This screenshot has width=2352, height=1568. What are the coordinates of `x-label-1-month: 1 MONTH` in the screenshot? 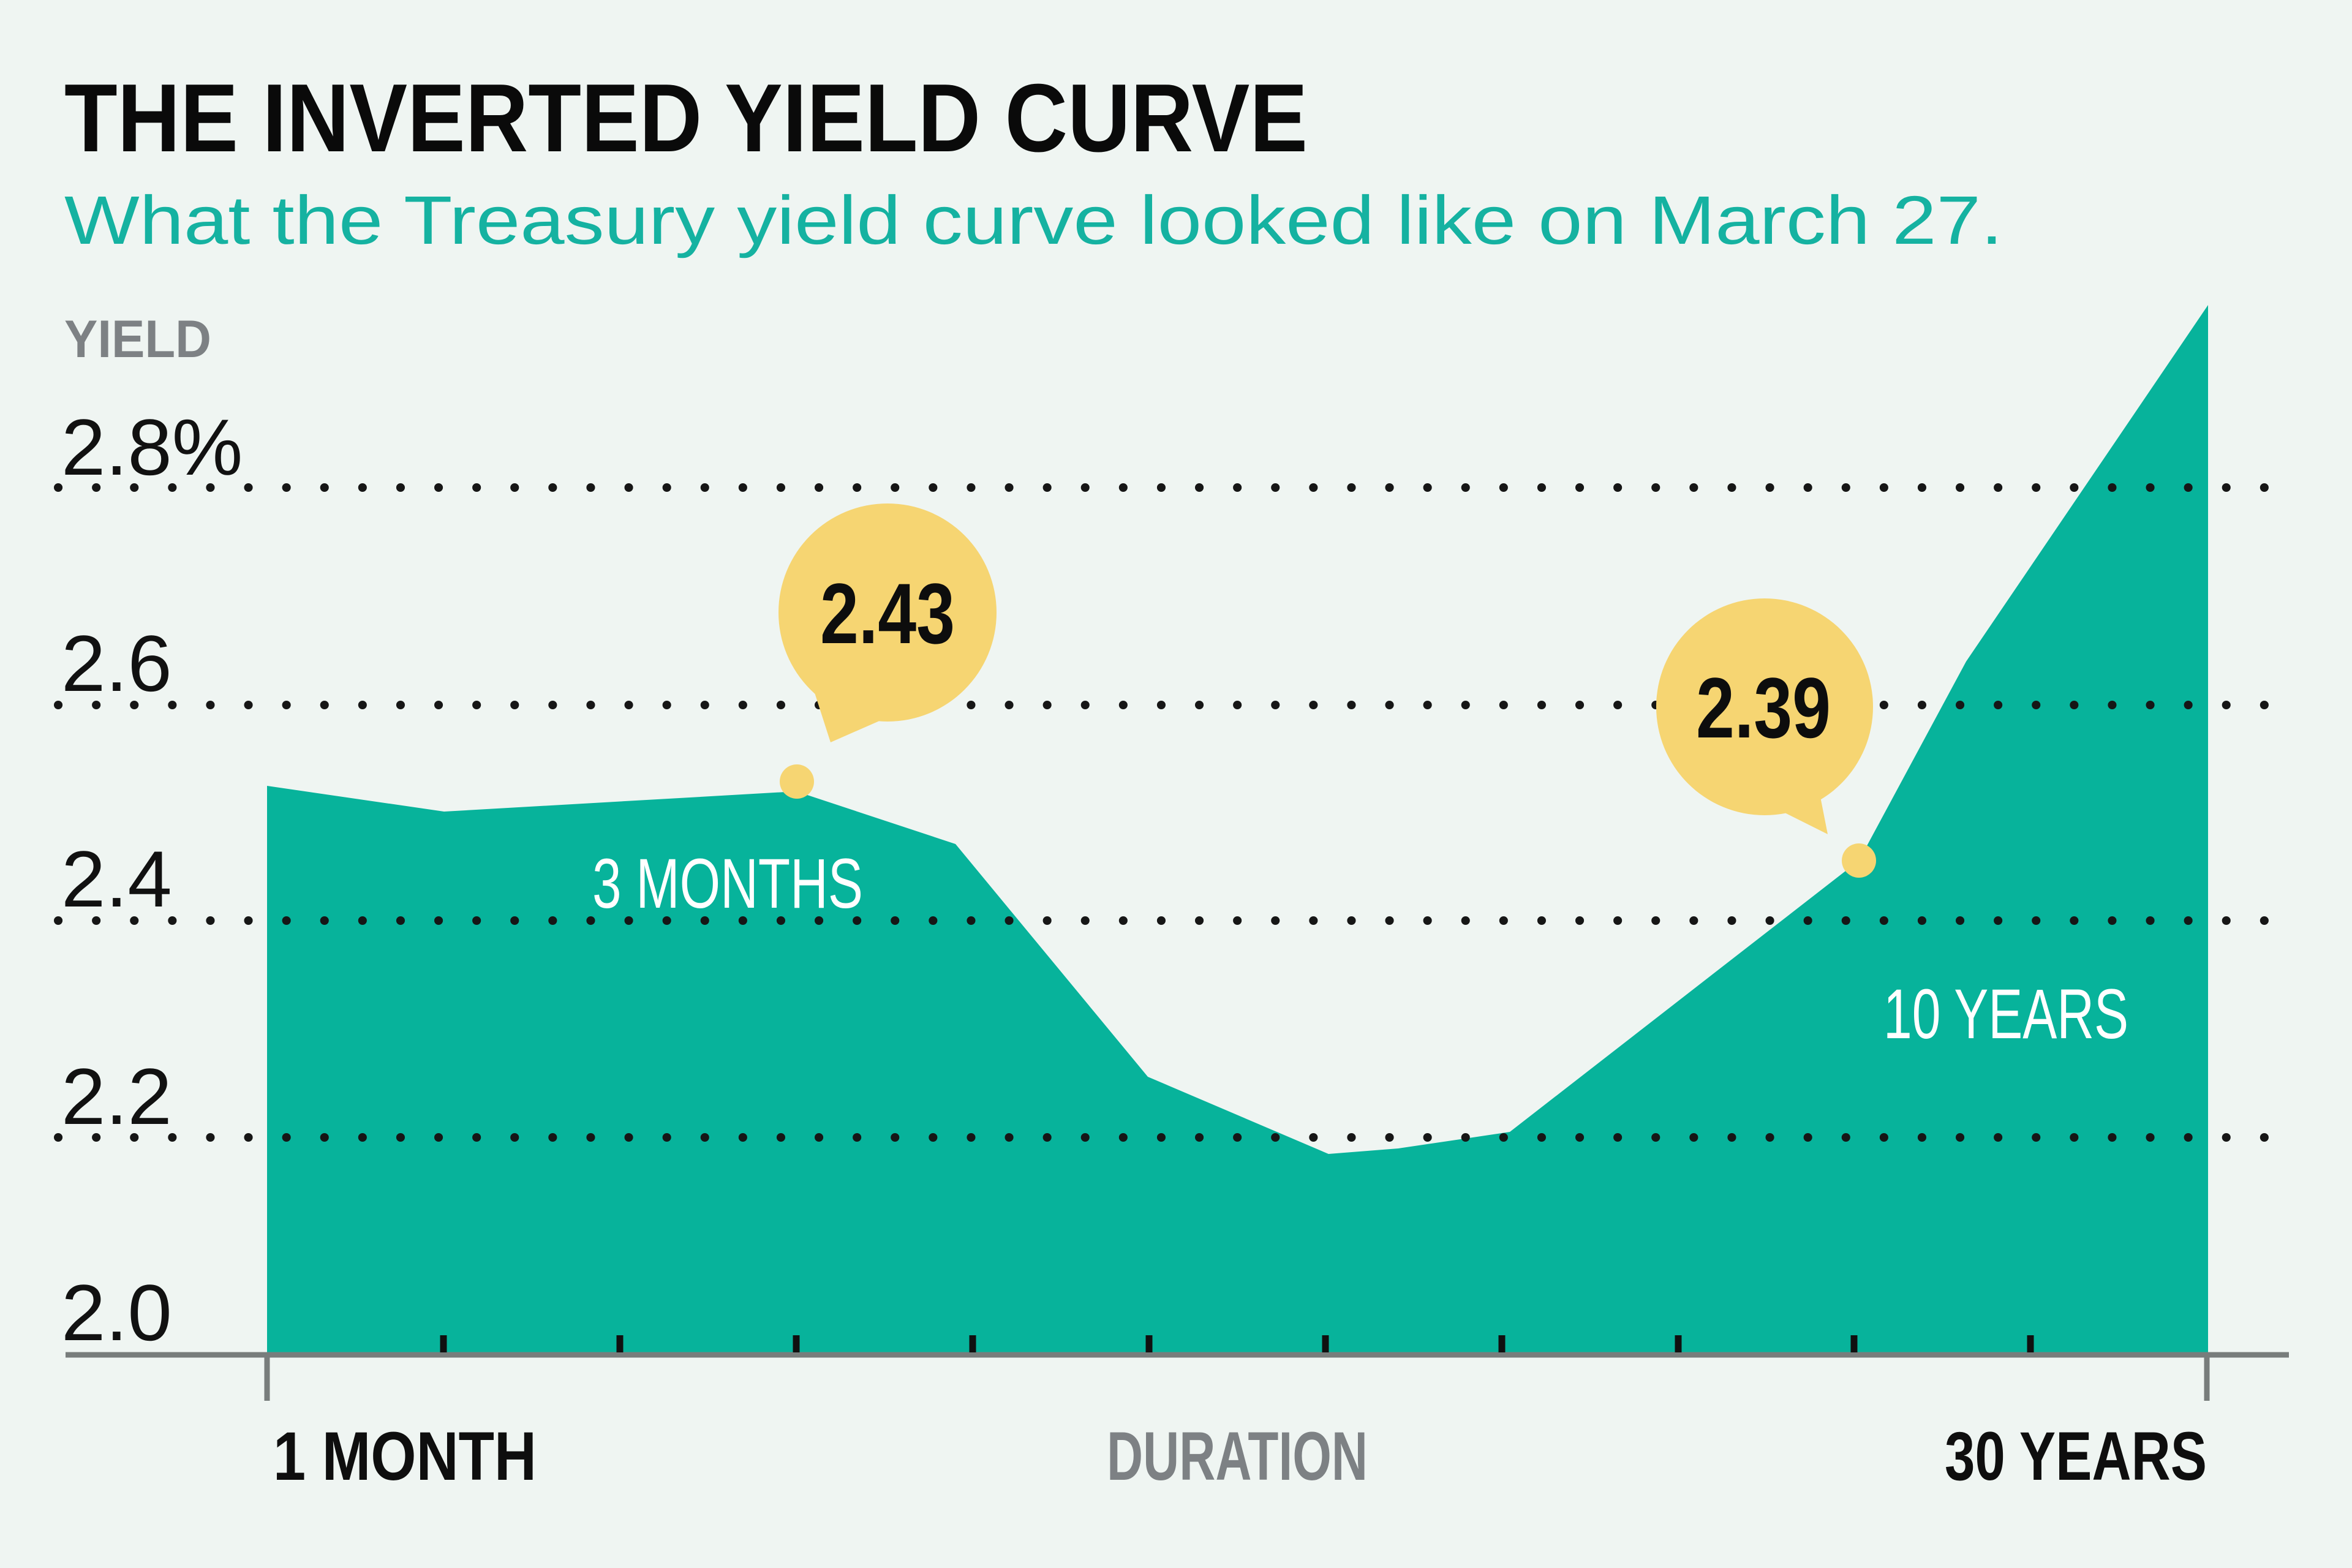 It's located at (405, 1456).